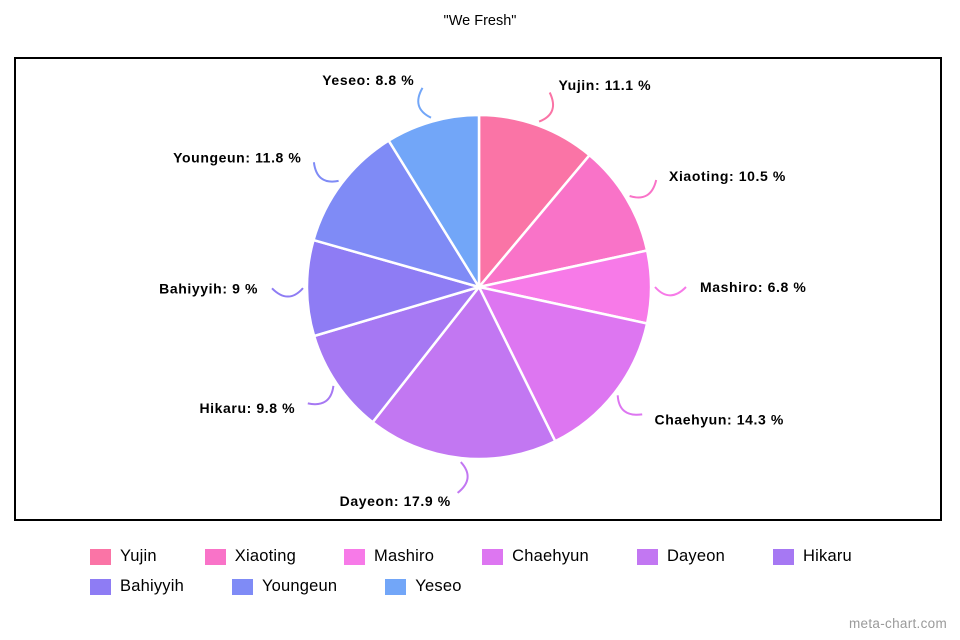 Image resolution: width=960 pixels, height=640 pixels. What do you see at coordinates (247, 408) in the screenshot?
I see `slice-label-hikaru: Hikaru: 9.8 %` at bounding box center [247, 408].